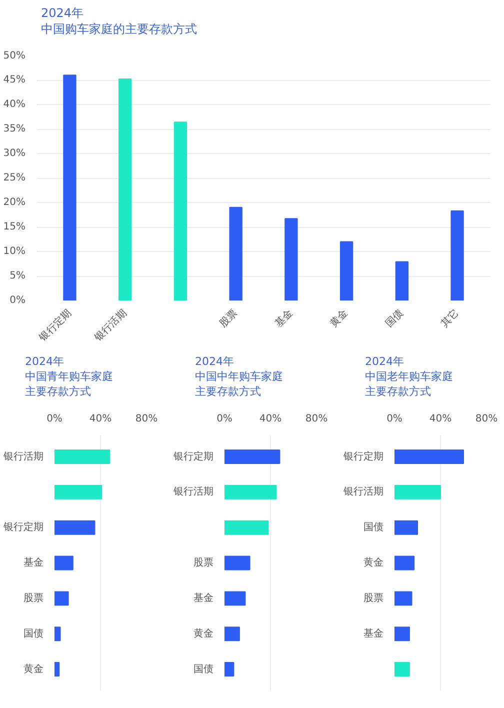 The width and height of the screenshot is (504, 708). Describe the element at coordinates (119, 29) in the screenshot. I see `chart-subtitle: 中国购车家庭的主要存款方式` at that location.